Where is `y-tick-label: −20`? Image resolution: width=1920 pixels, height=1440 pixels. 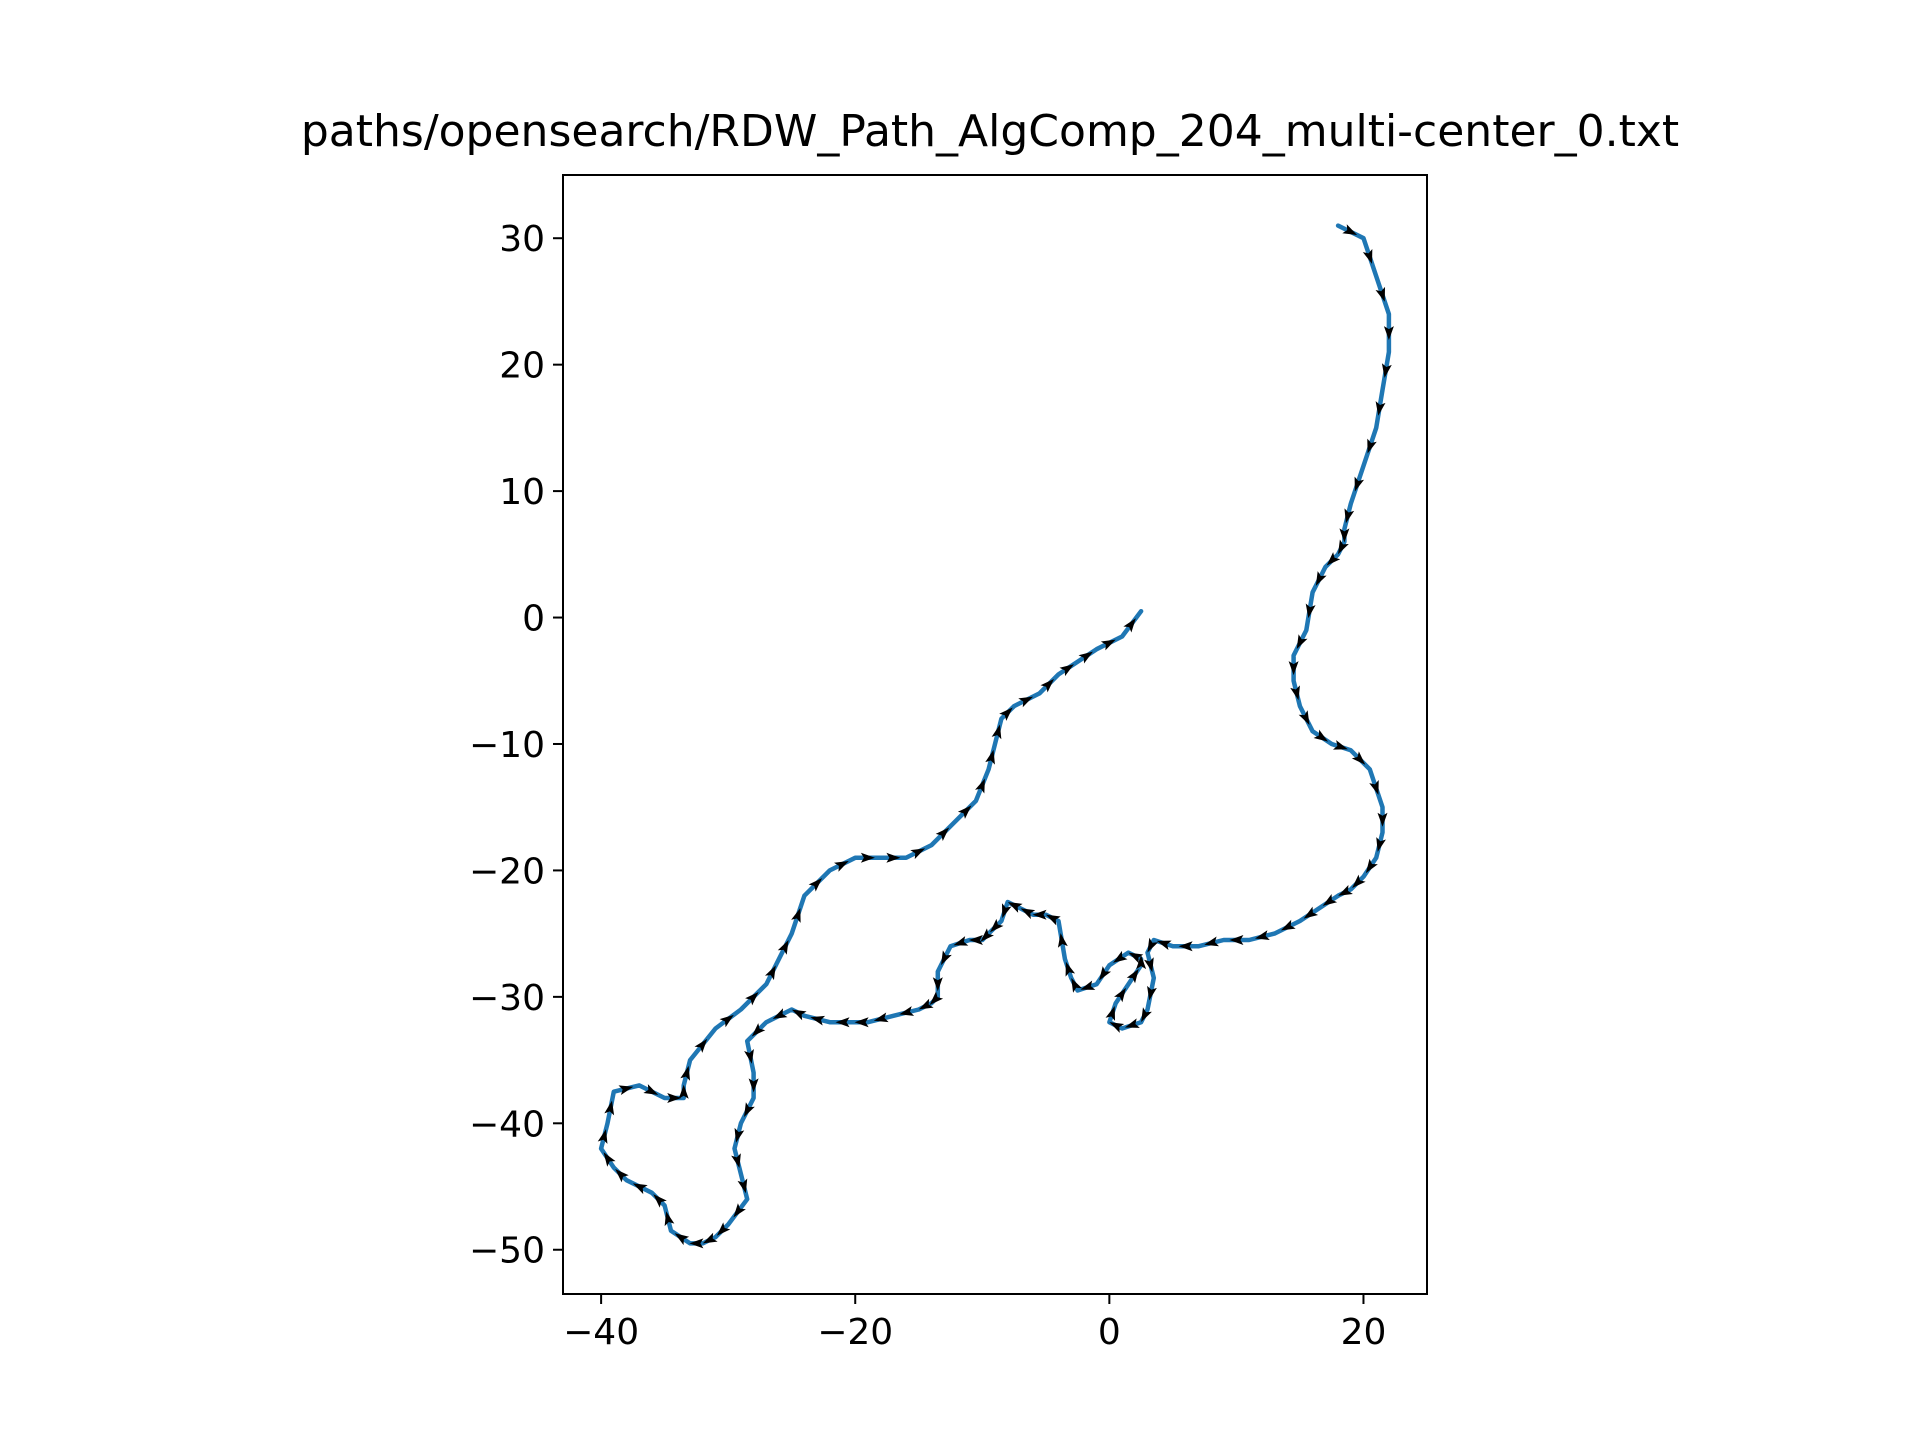
y-tick-label: −20 is located at coordinates (507, 871).